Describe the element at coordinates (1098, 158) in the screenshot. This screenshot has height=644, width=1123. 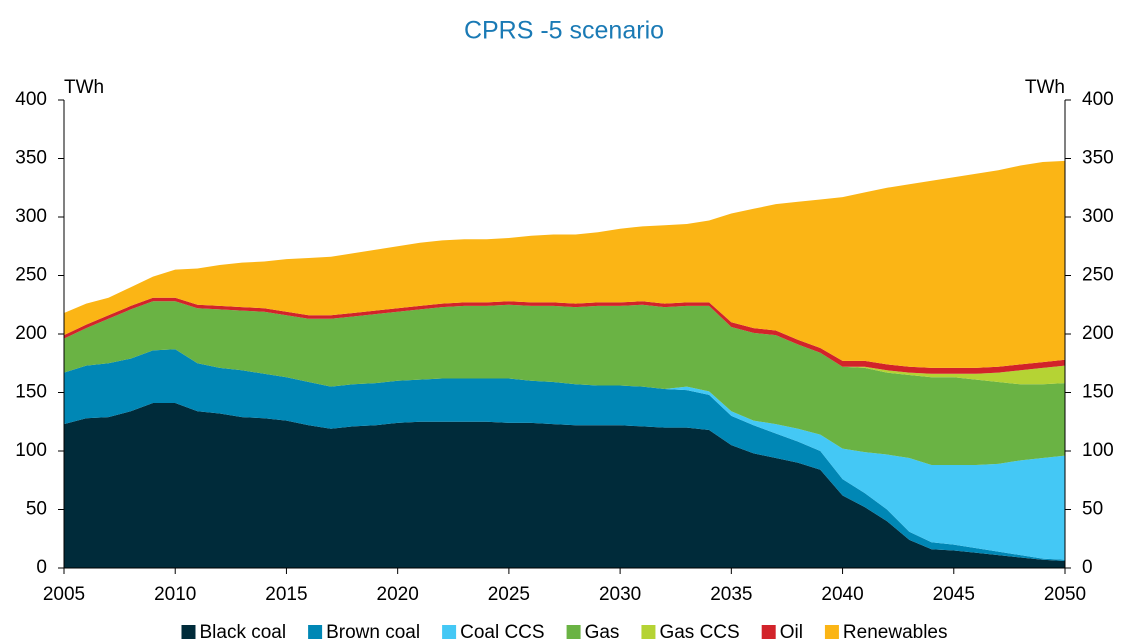
I see `y2-tick-label: 350` at that location.